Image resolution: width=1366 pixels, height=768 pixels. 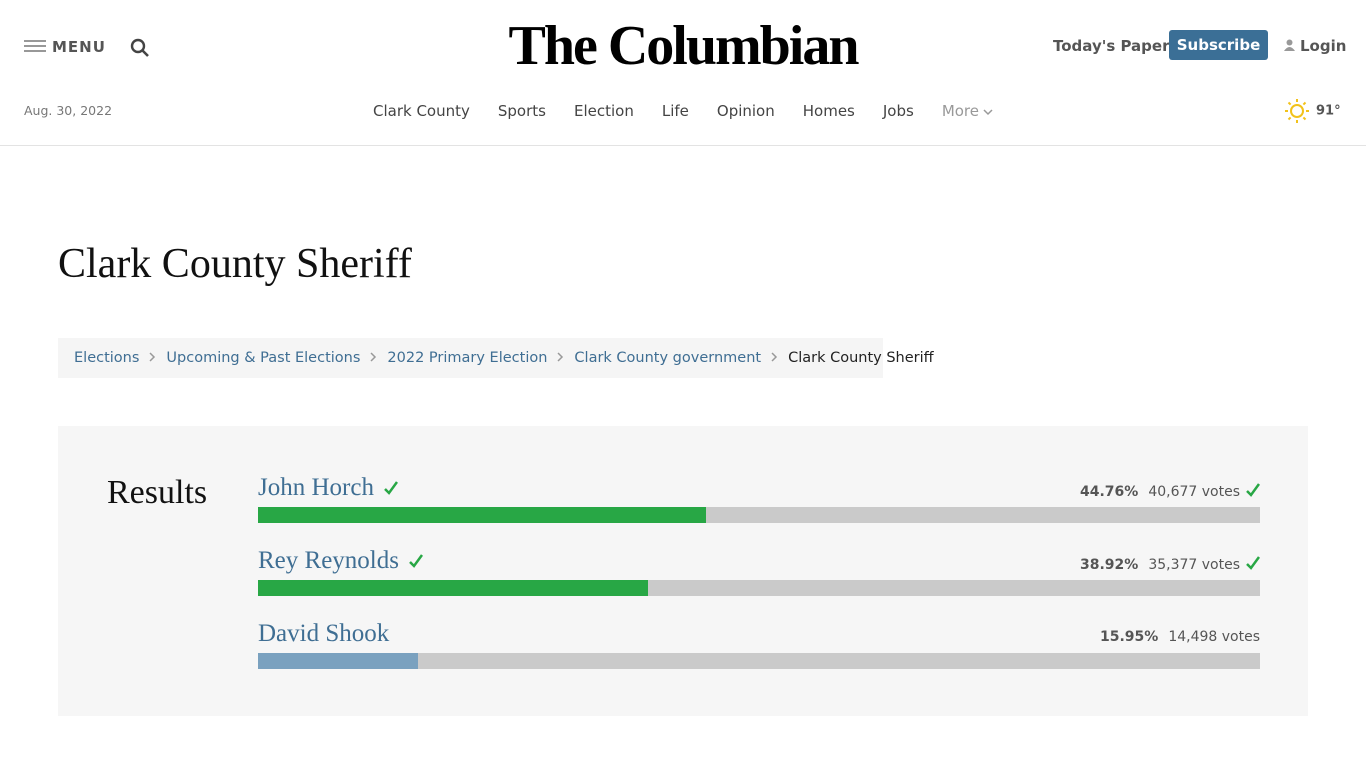 I want to click on votes: 35,377 votes, so click(x=1194, y=565).